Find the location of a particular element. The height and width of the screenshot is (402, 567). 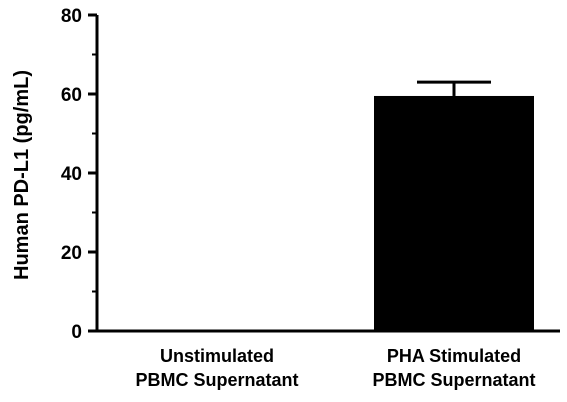

y-axis-title: Human PD-L1 (pg/mL) is located at coordinates (22, 175).